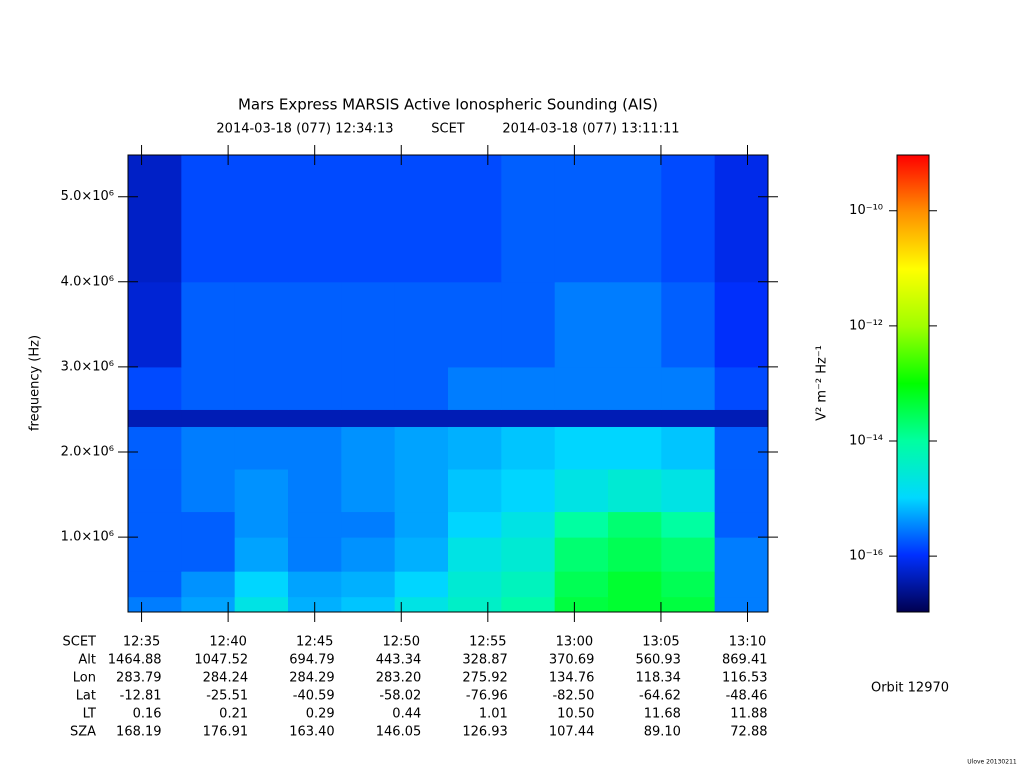 This screenshot has height=768, width=1024. Describe the element at coordinates (35, 383) in the screenshot. I see `y-axis-label: frequency (Hz)` at that location.